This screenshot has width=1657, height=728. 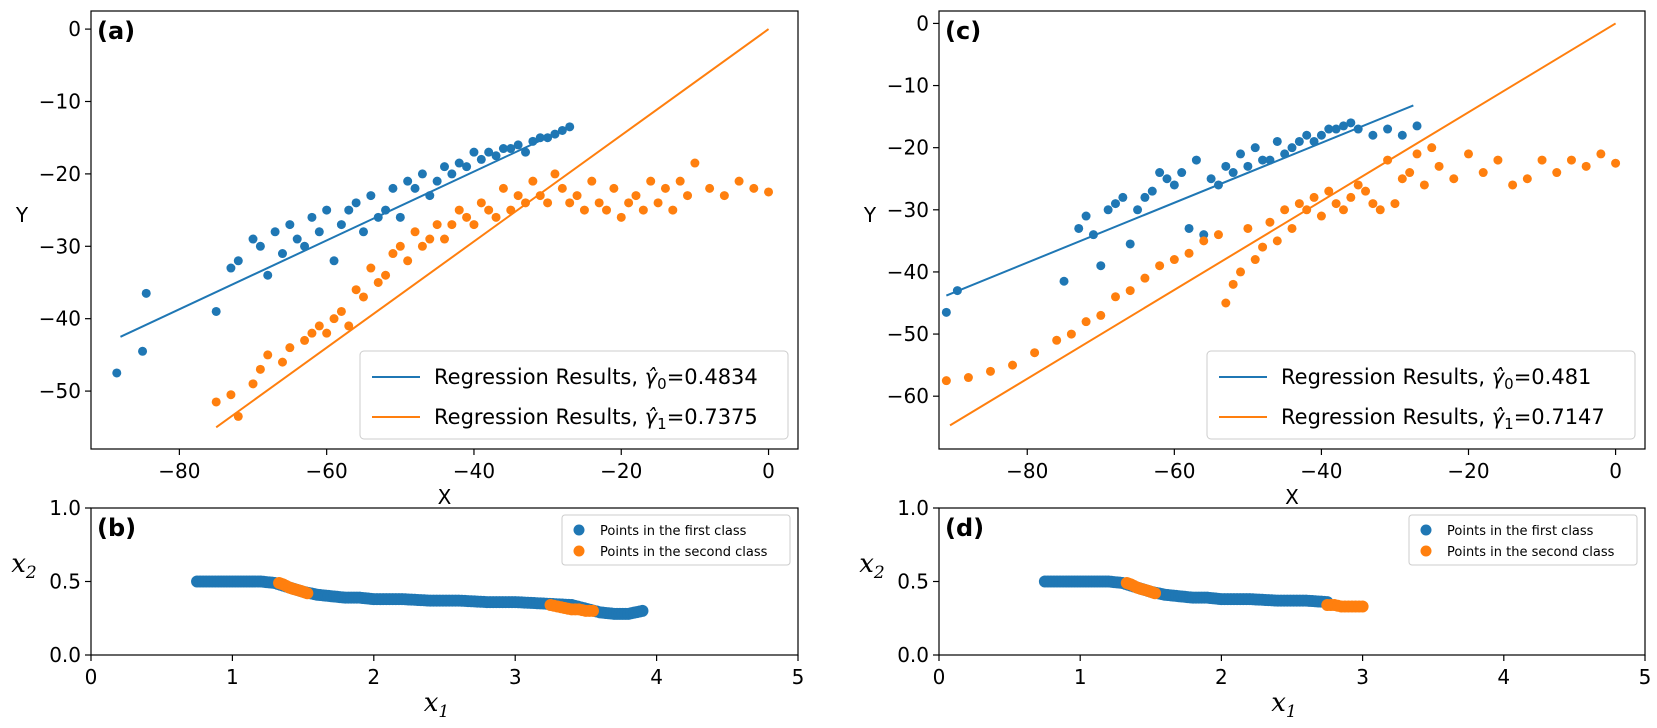 I want to click on x-tick-label: 3, so click(x=1362, y=677).